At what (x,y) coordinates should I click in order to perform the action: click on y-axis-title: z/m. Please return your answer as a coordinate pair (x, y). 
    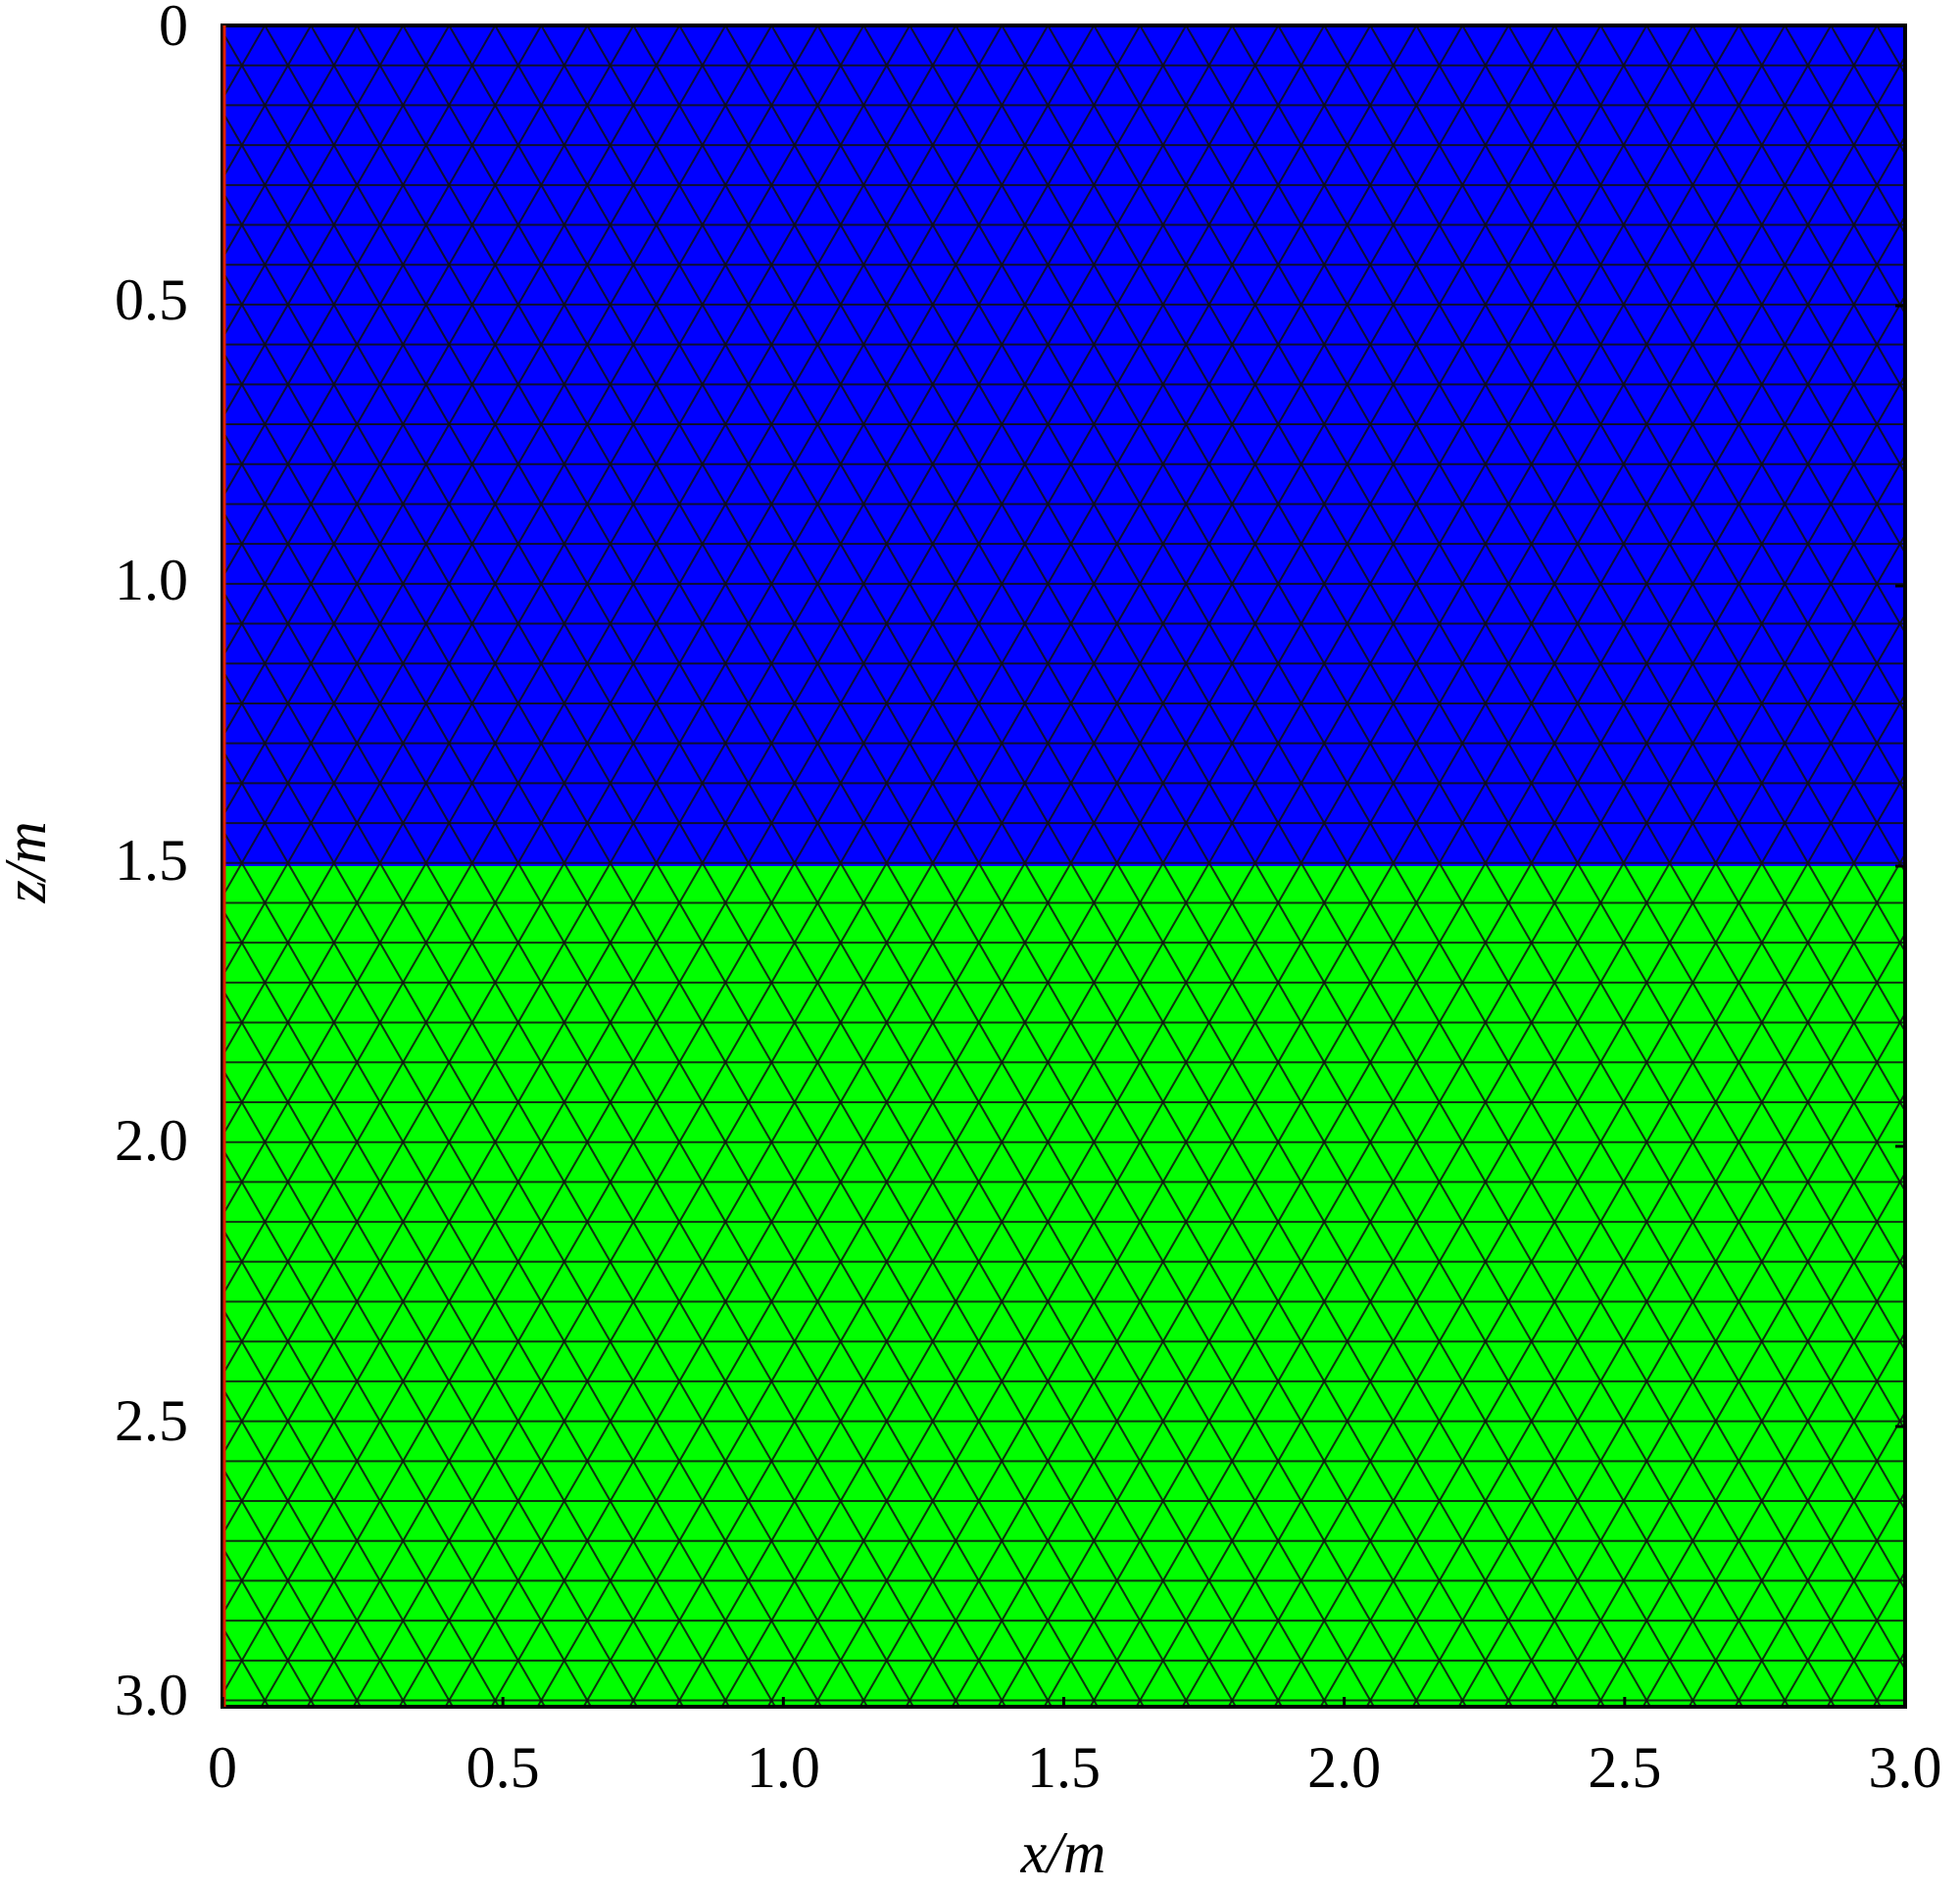
    Looking at the image, I should click on (29, 862).